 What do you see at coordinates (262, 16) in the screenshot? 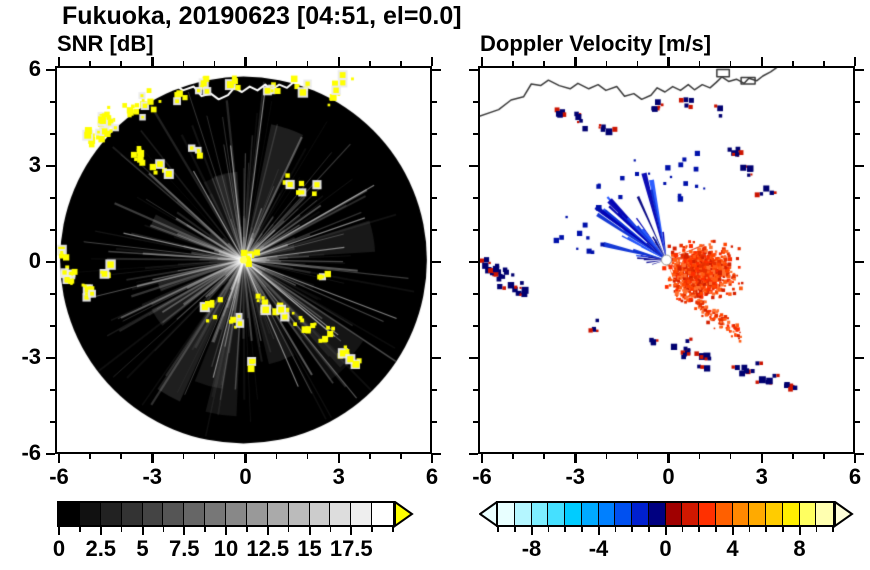
I see `figure-title: Fukuoka, 20190623 [04:51, el=0.0]` at bounding box center [262, 16].